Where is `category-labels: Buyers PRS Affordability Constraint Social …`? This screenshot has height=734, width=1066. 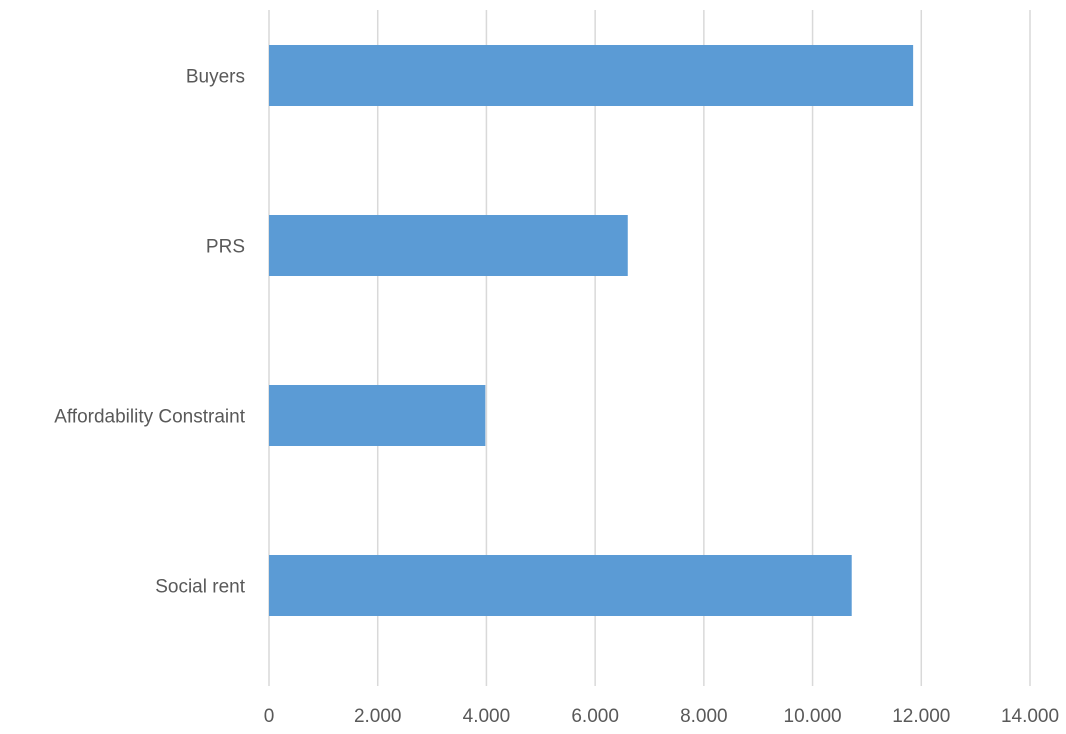
category-labels: Buyers PRS Affordability Constraint Social … is located at coordinates (150, 332).